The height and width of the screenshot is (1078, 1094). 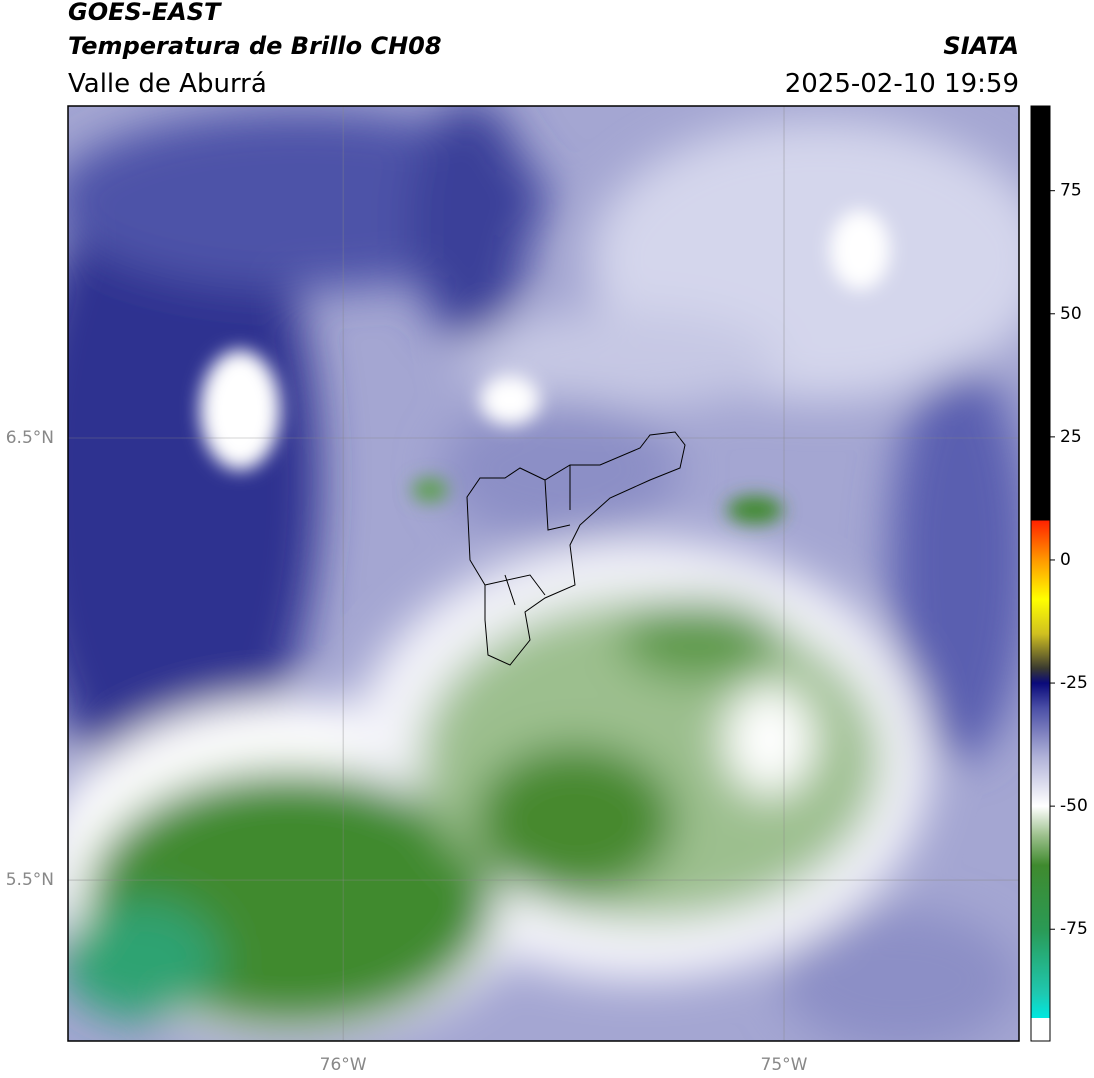 I want to click on colorbar-tick-label: 25, so click(x=1071, y=437).